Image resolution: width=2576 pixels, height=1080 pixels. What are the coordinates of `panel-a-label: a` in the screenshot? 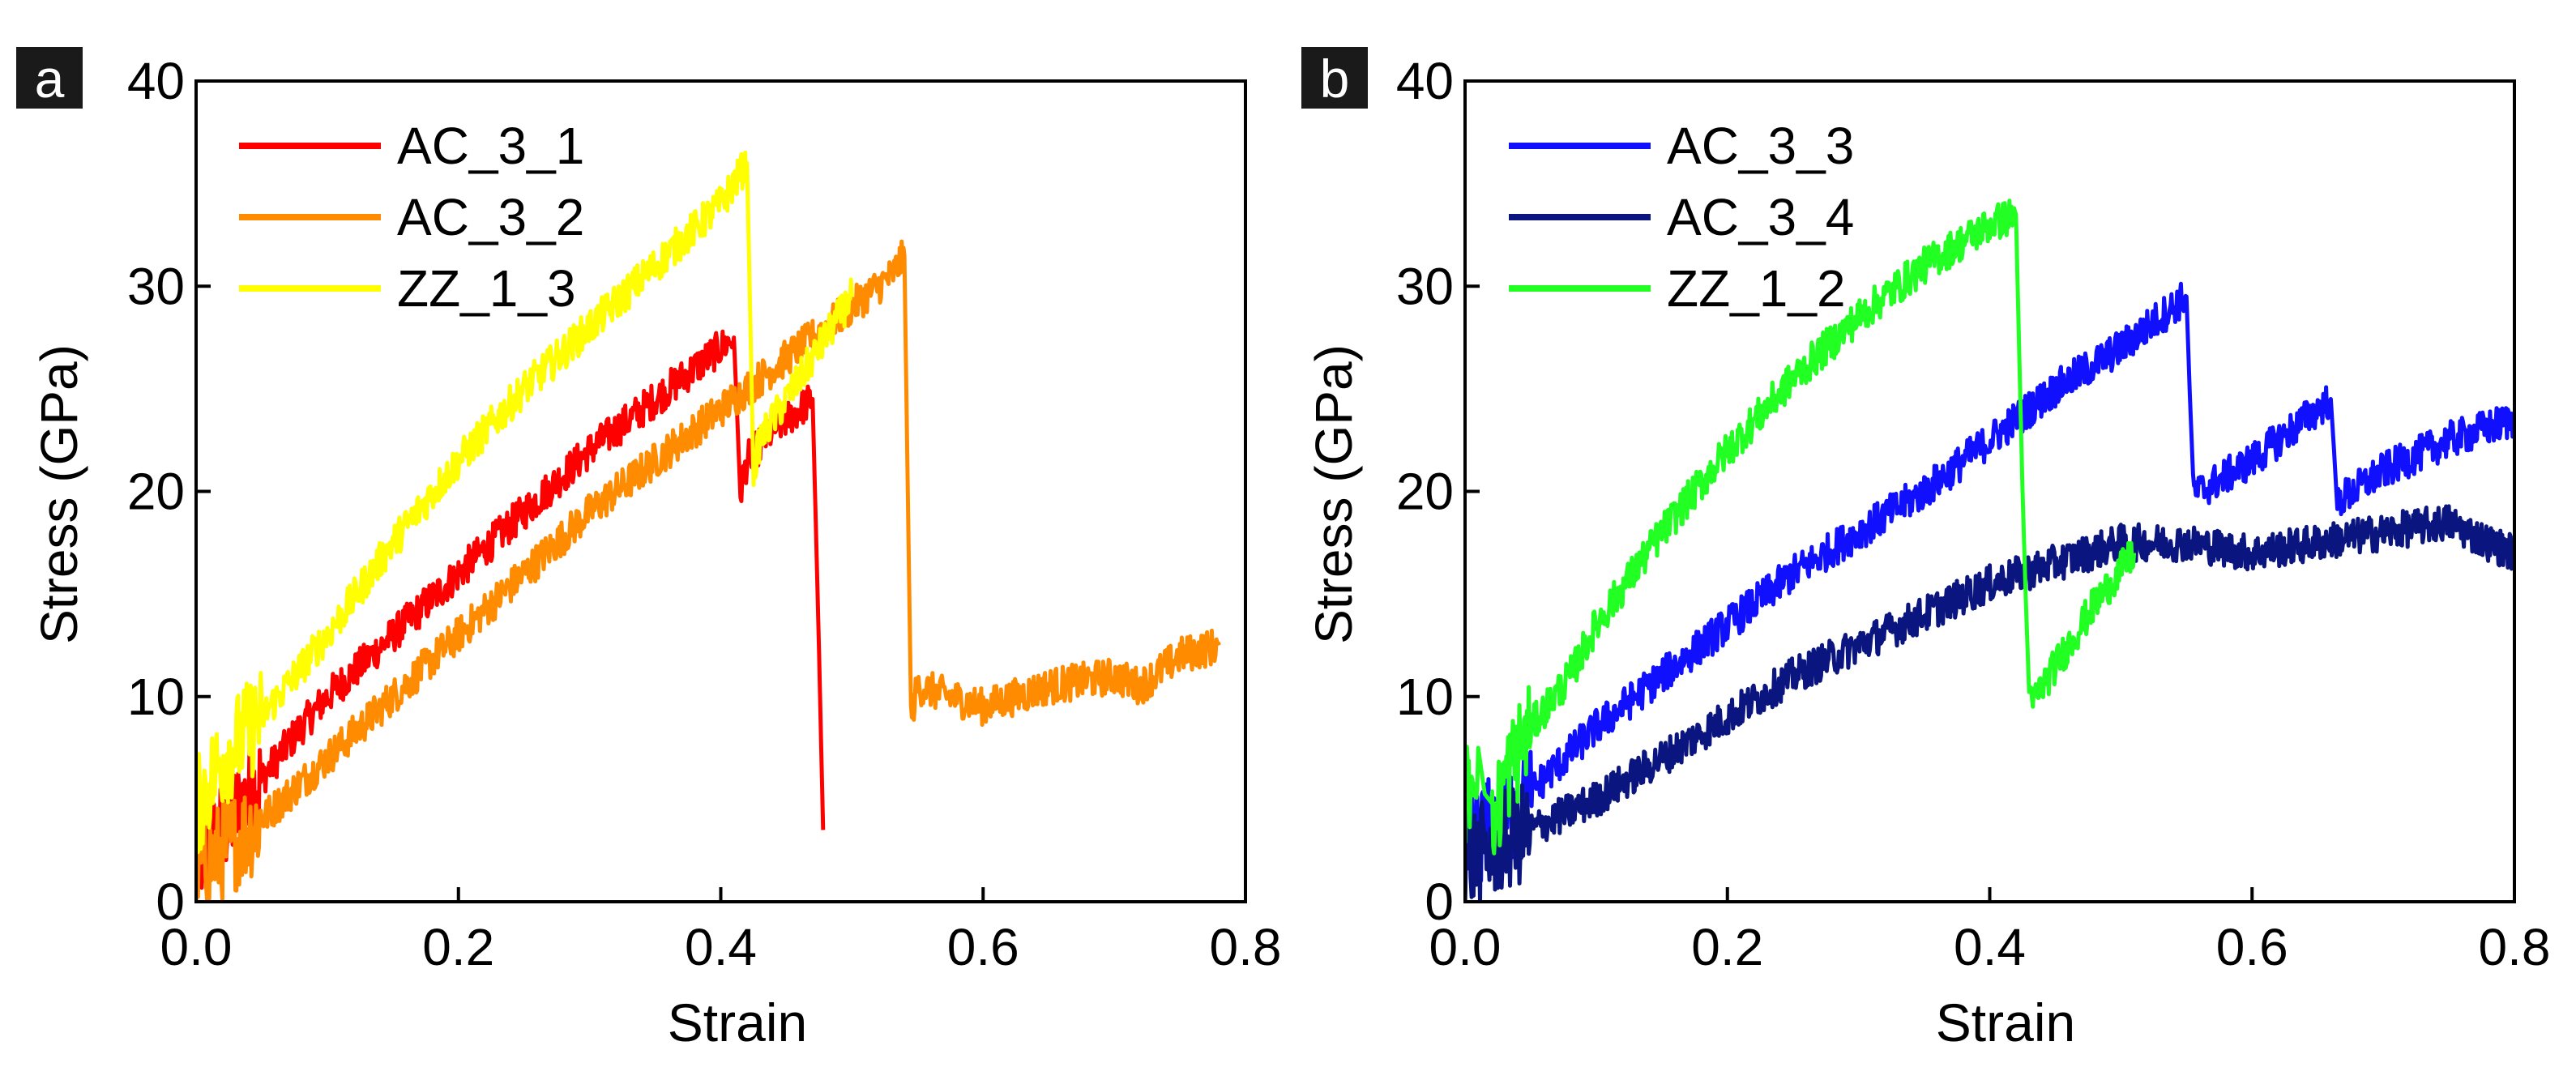 It's located at (50, 79).